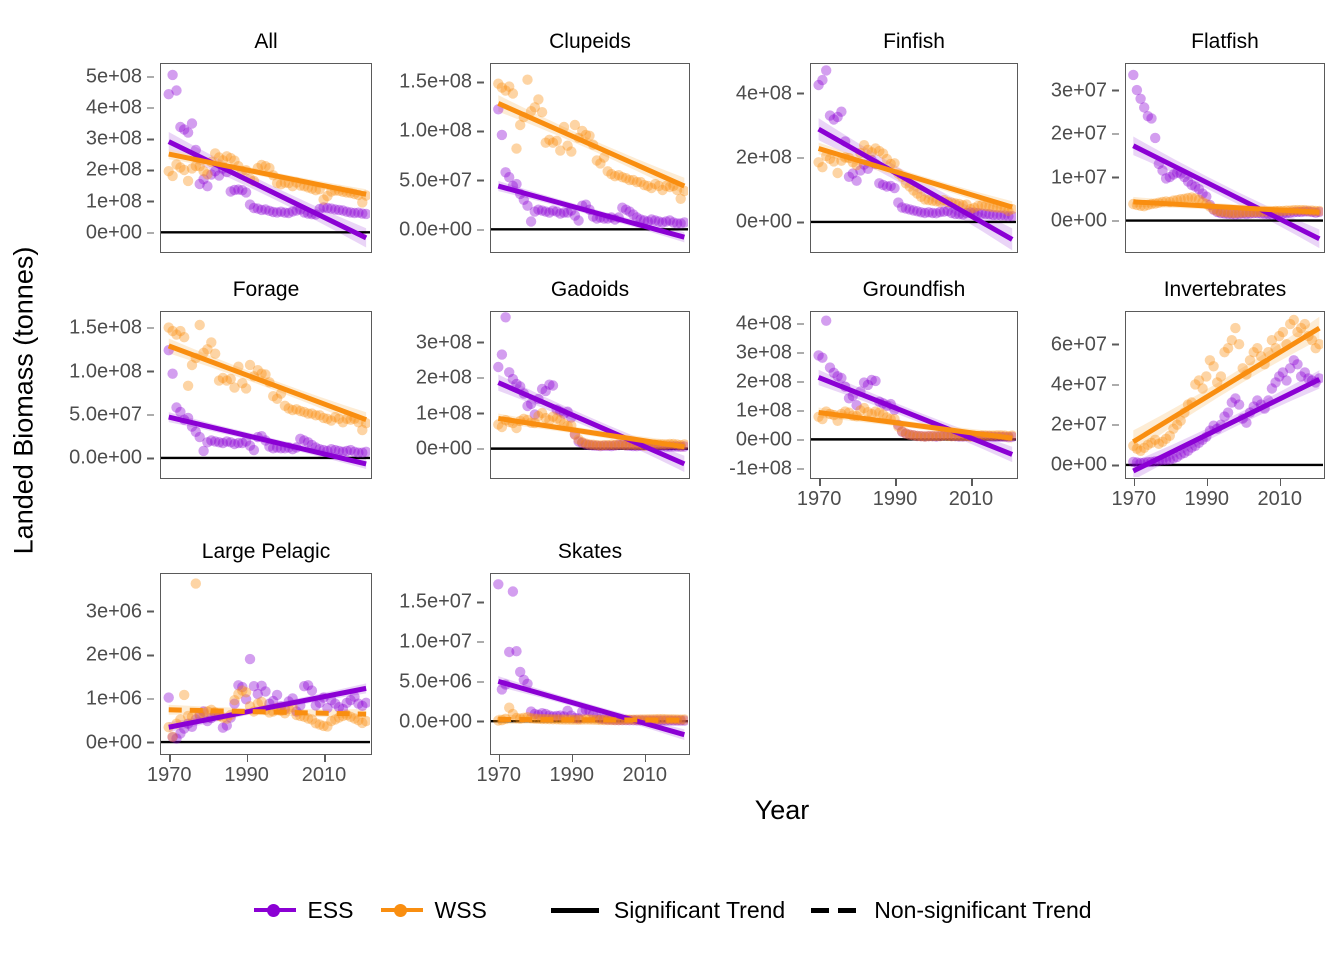 The width and height of the screenshot is (1344, 960). Describe the element at coordinates (914, 41) in the screenshot. I see `panel-title: Finfish` at that location.